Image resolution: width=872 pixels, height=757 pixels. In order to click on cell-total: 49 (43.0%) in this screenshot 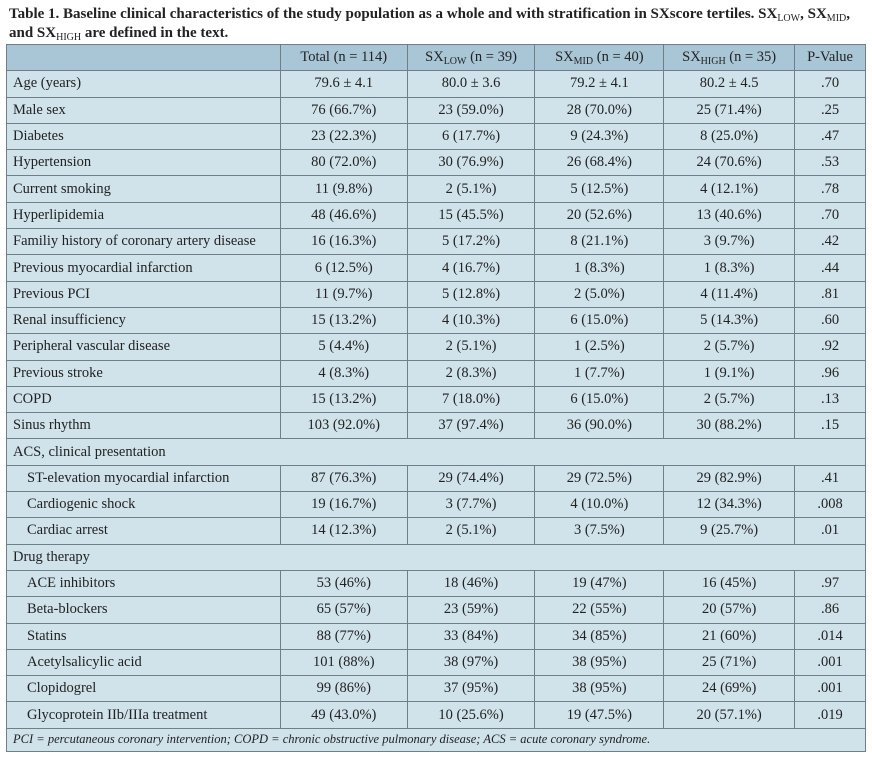, I will do `click(343, 715)`.